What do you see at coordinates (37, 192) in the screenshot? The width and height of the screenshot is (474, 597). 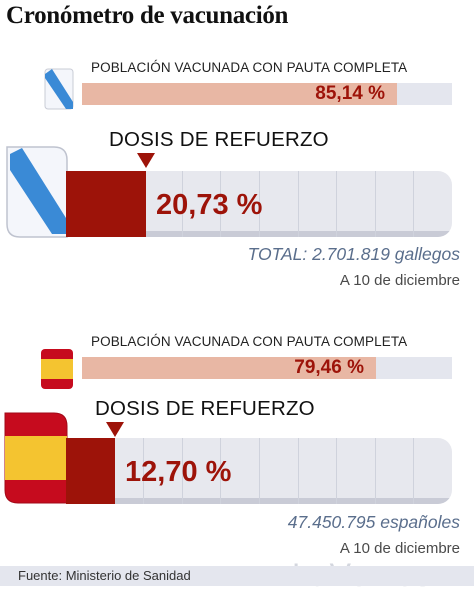 I see `galicia-flag-large-icon` at bounding box center [37, 192].